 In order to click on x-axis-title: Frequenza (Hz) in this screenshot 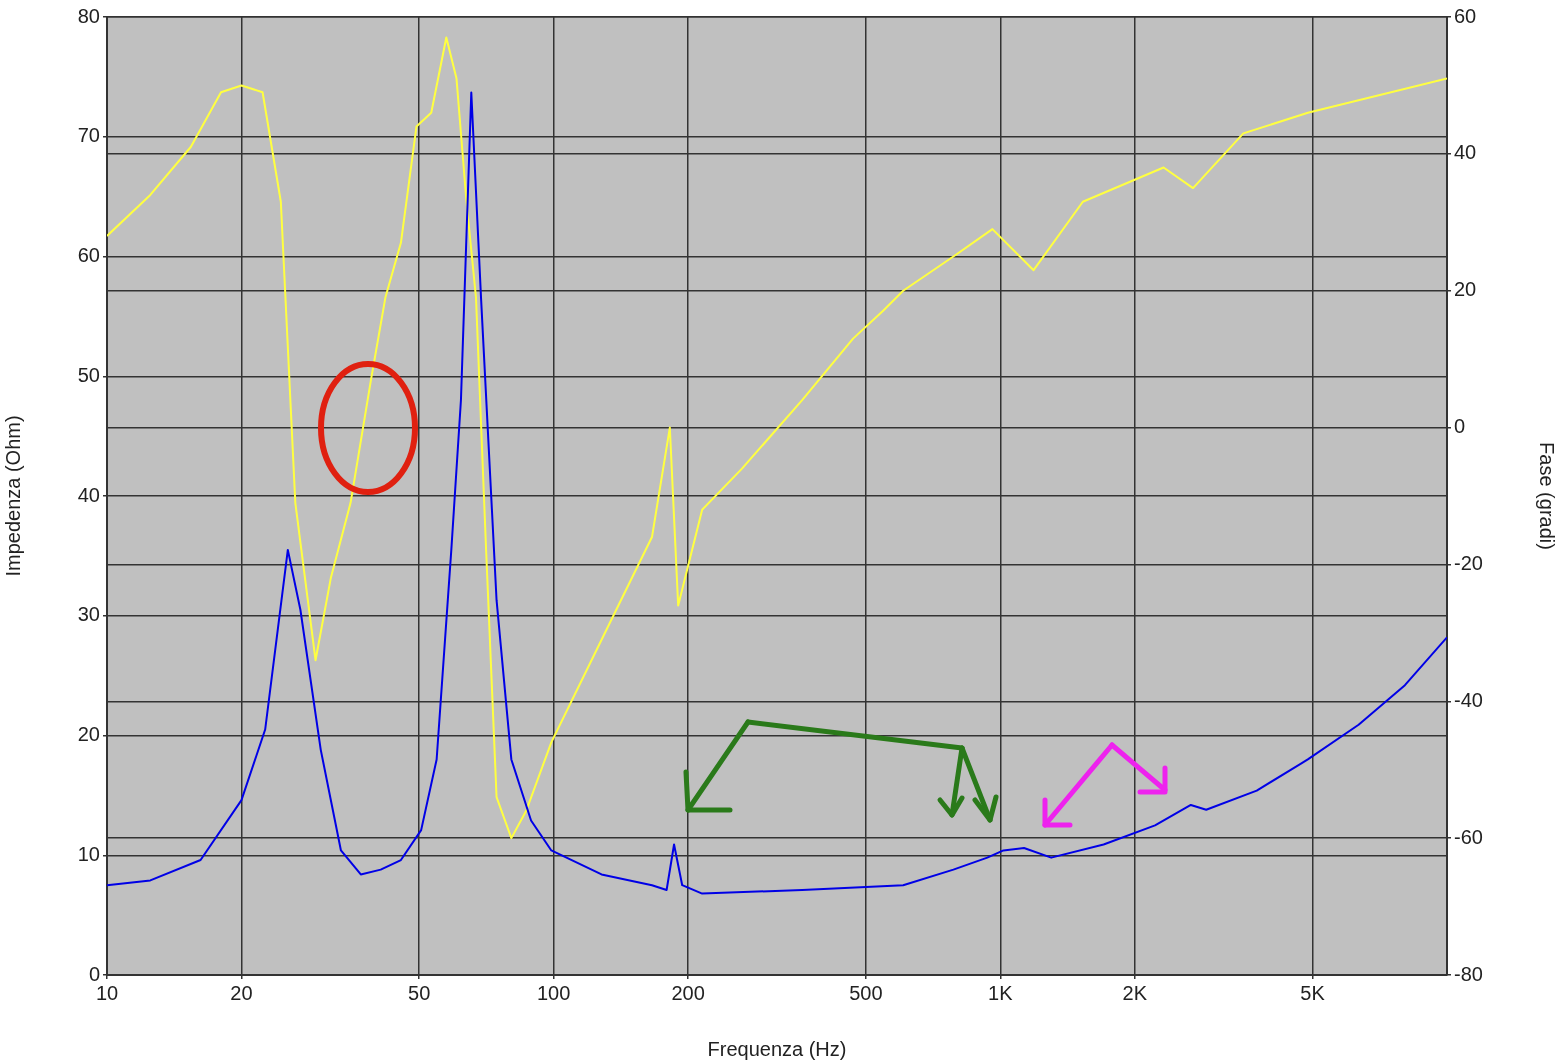, I will do `click(777, 1048)`.